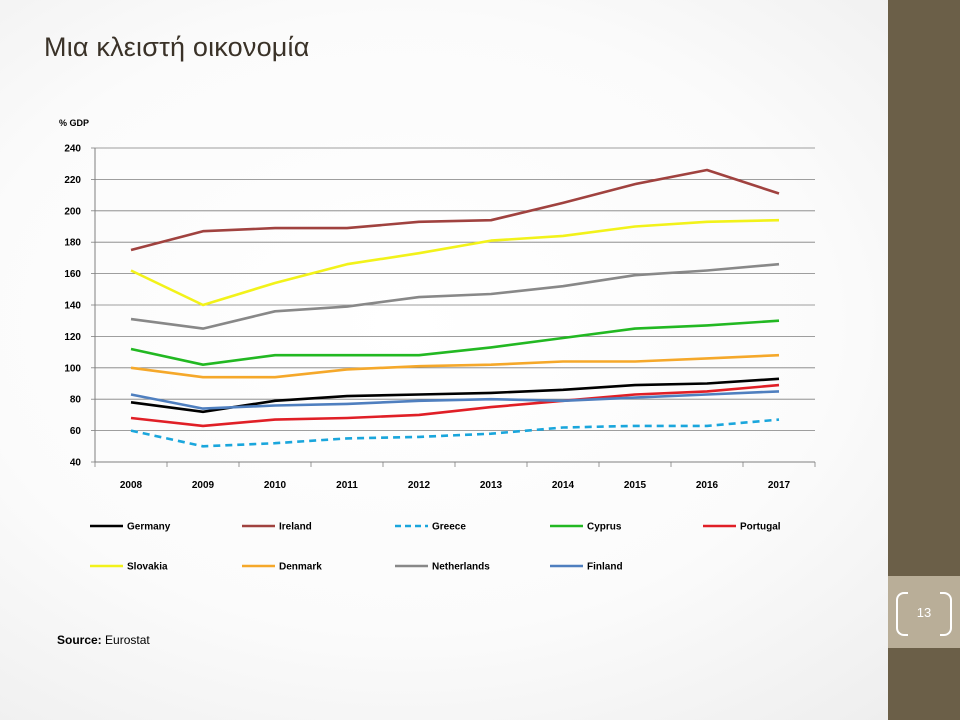  What do you see at coordinates (147, 567) in the screenshot?
I see `legend-label-slovakia: Slovakia` at bounding box center [147, 567].